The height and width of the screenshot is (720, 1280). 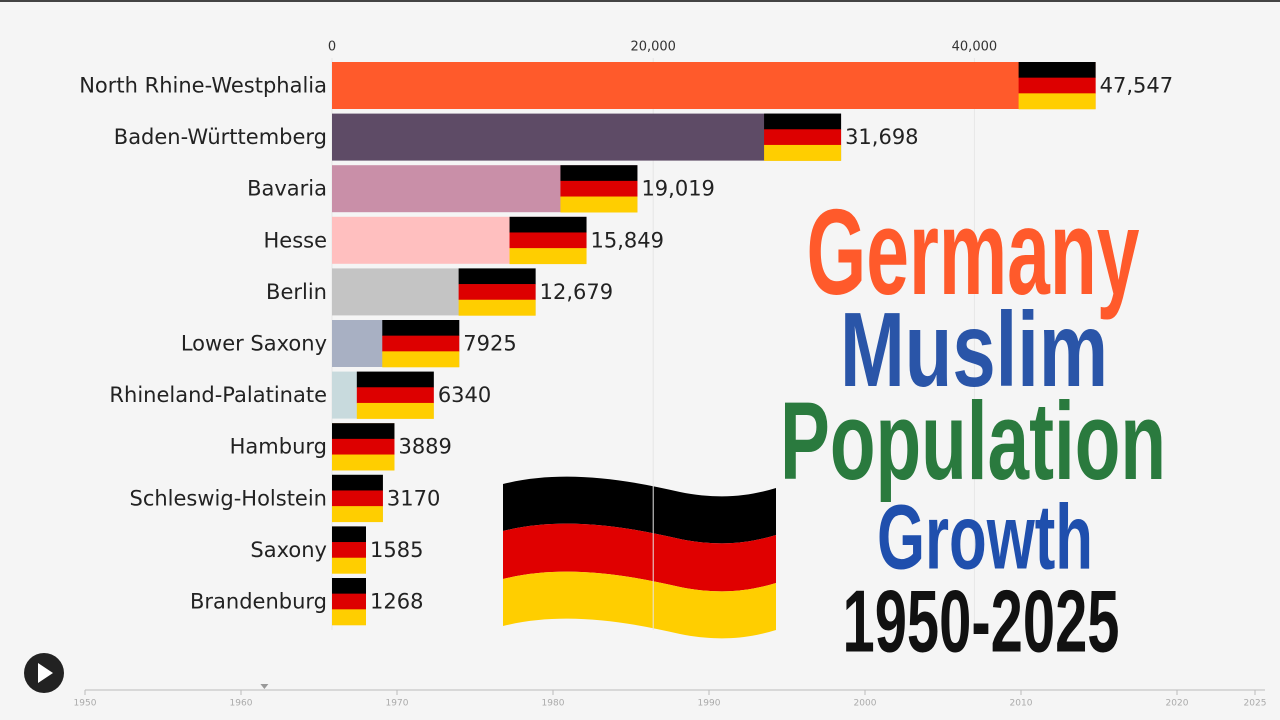 I want to click on category-label: Lower Saxony, so click(x=254, y=344).